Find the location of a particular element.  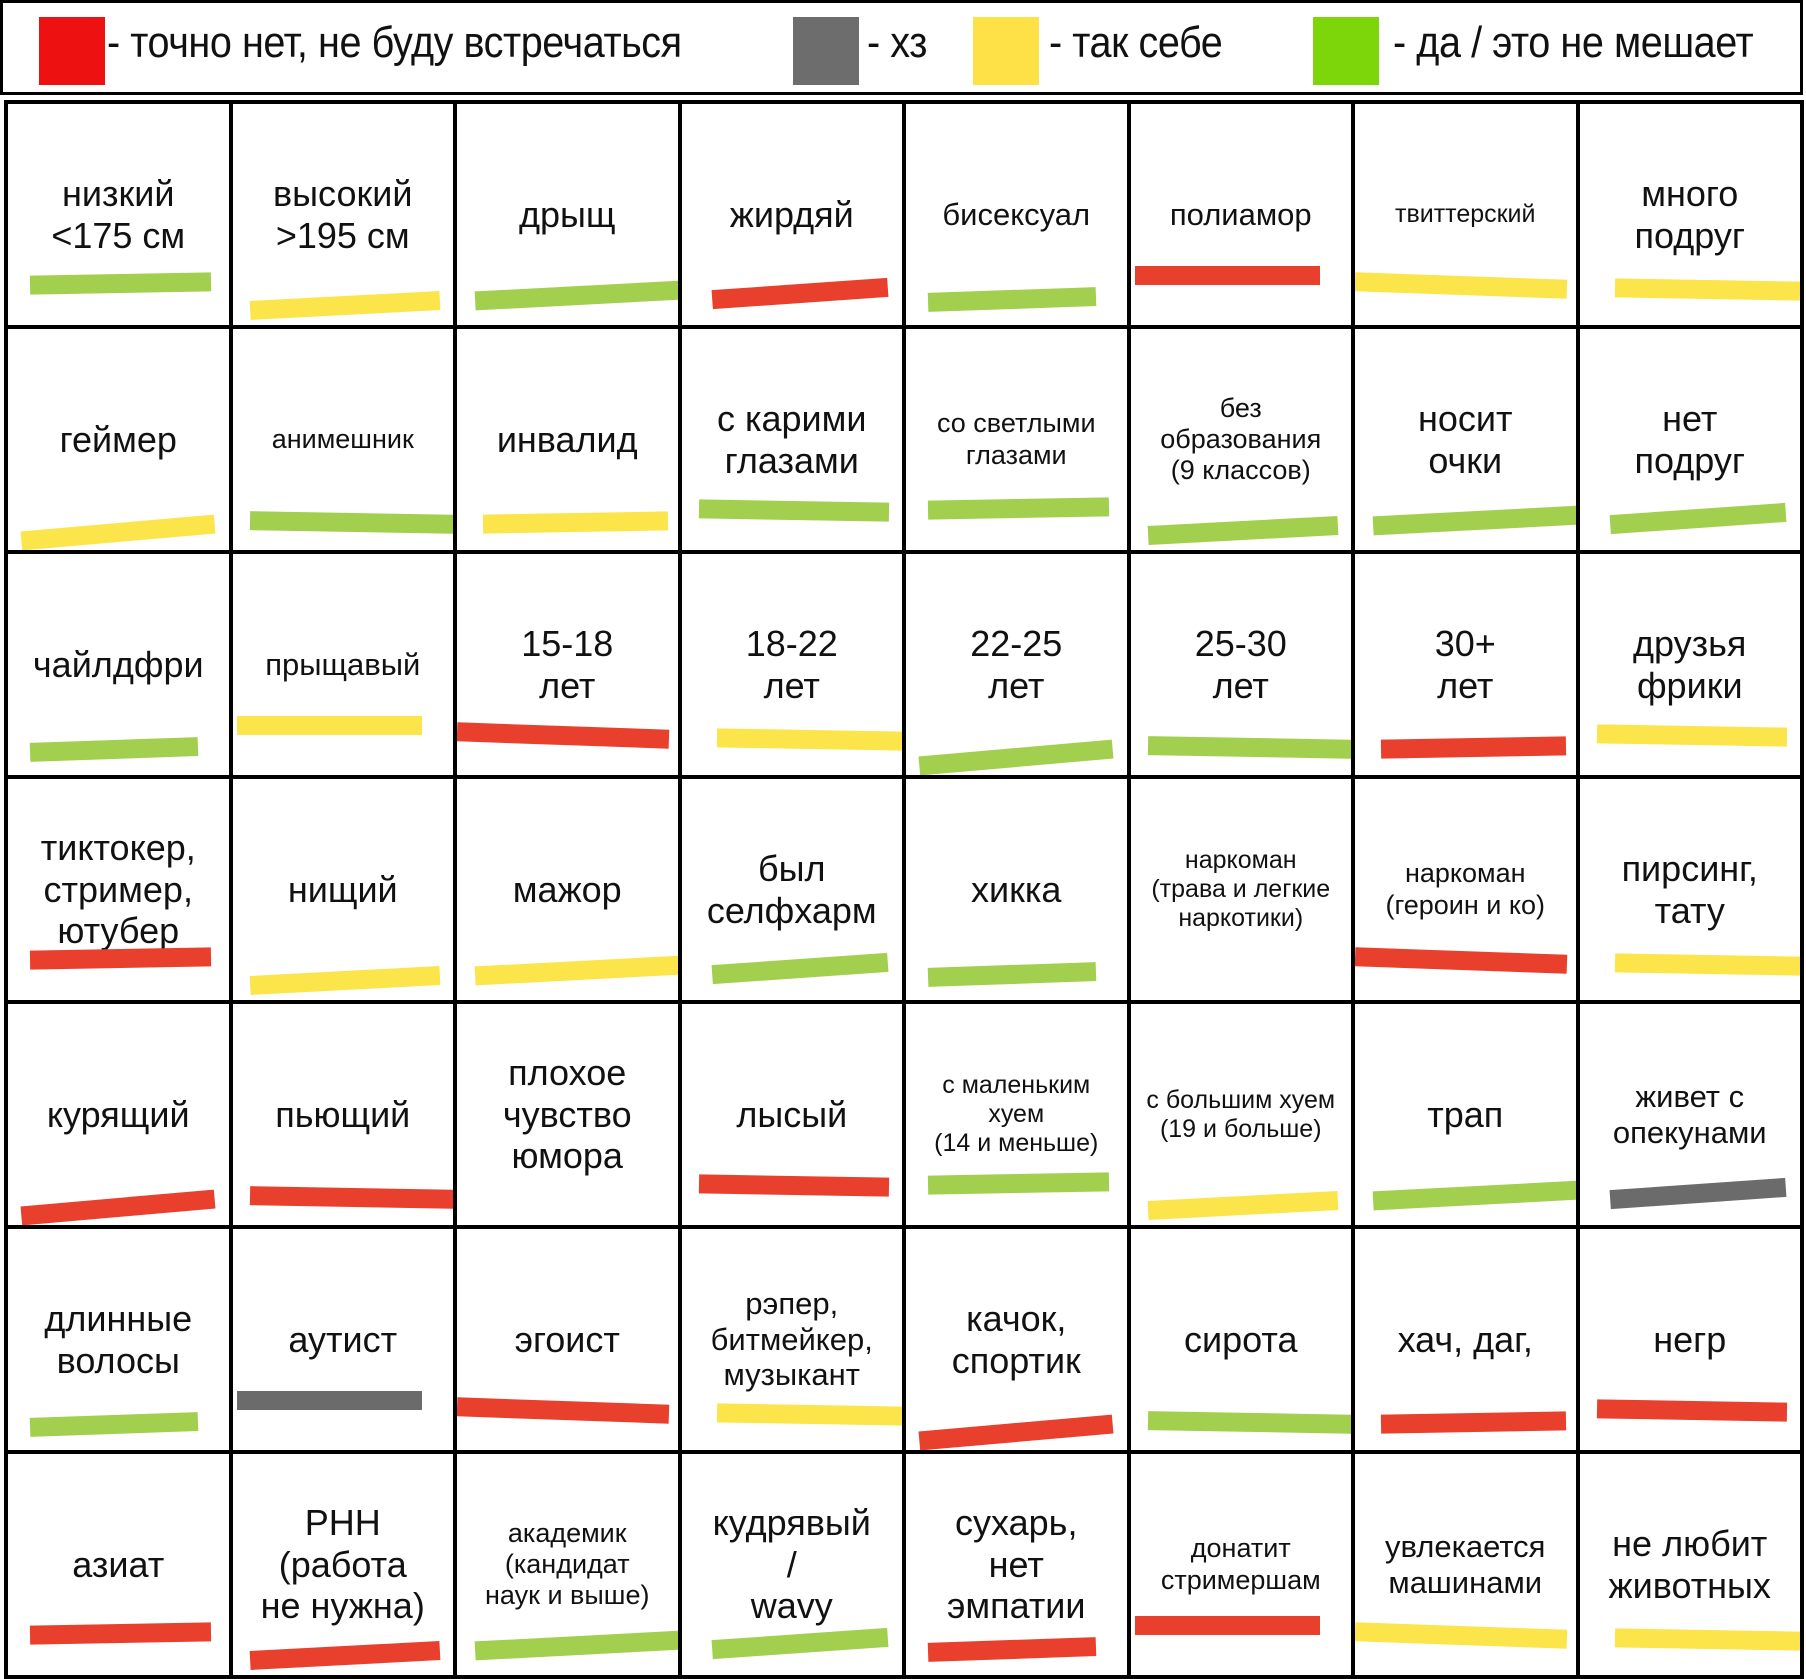

legend-label: - так себе is located at coordinates (1136, 42).